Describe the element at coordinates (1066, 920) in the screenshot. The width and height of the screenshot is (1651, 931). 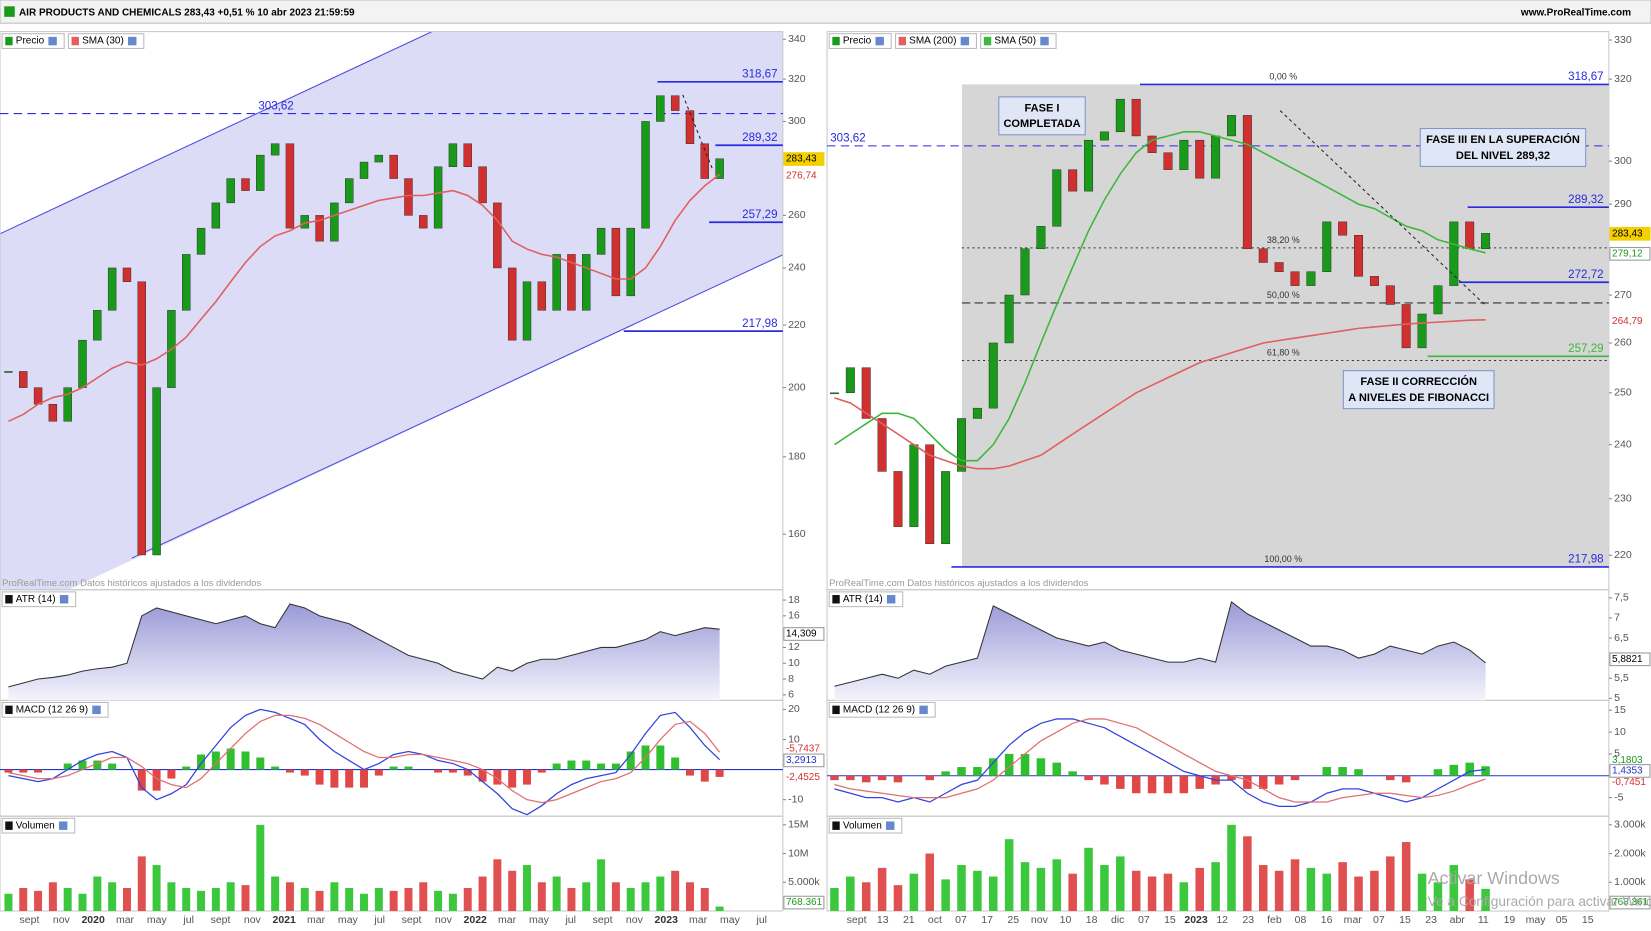
I see `x-tick-label: 10` at that location.